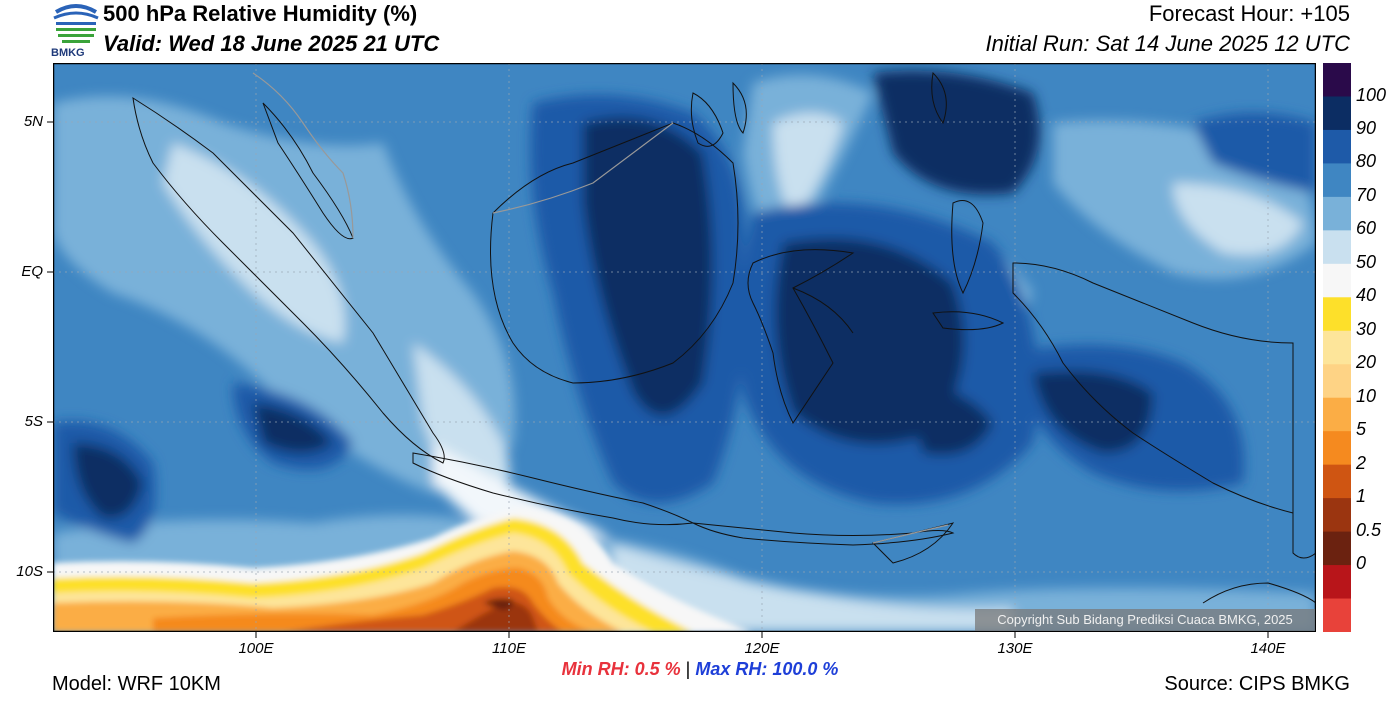  Describe the element at coordinates (1366, 161) in the screenshot. I see `colorbar-label: 80` at that location.